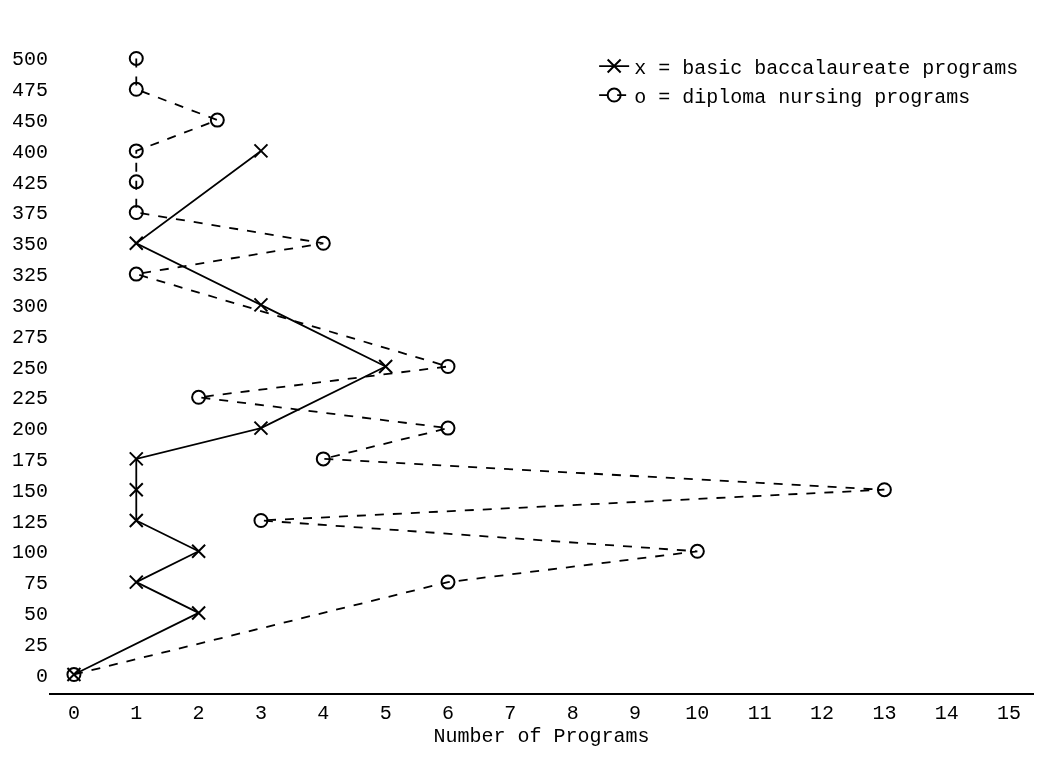 The image size is (1059, 763). Describe the element at coordinates (802, 97) in the screenshot. I see `legend-label: o = diploma nursing programs` at that location.